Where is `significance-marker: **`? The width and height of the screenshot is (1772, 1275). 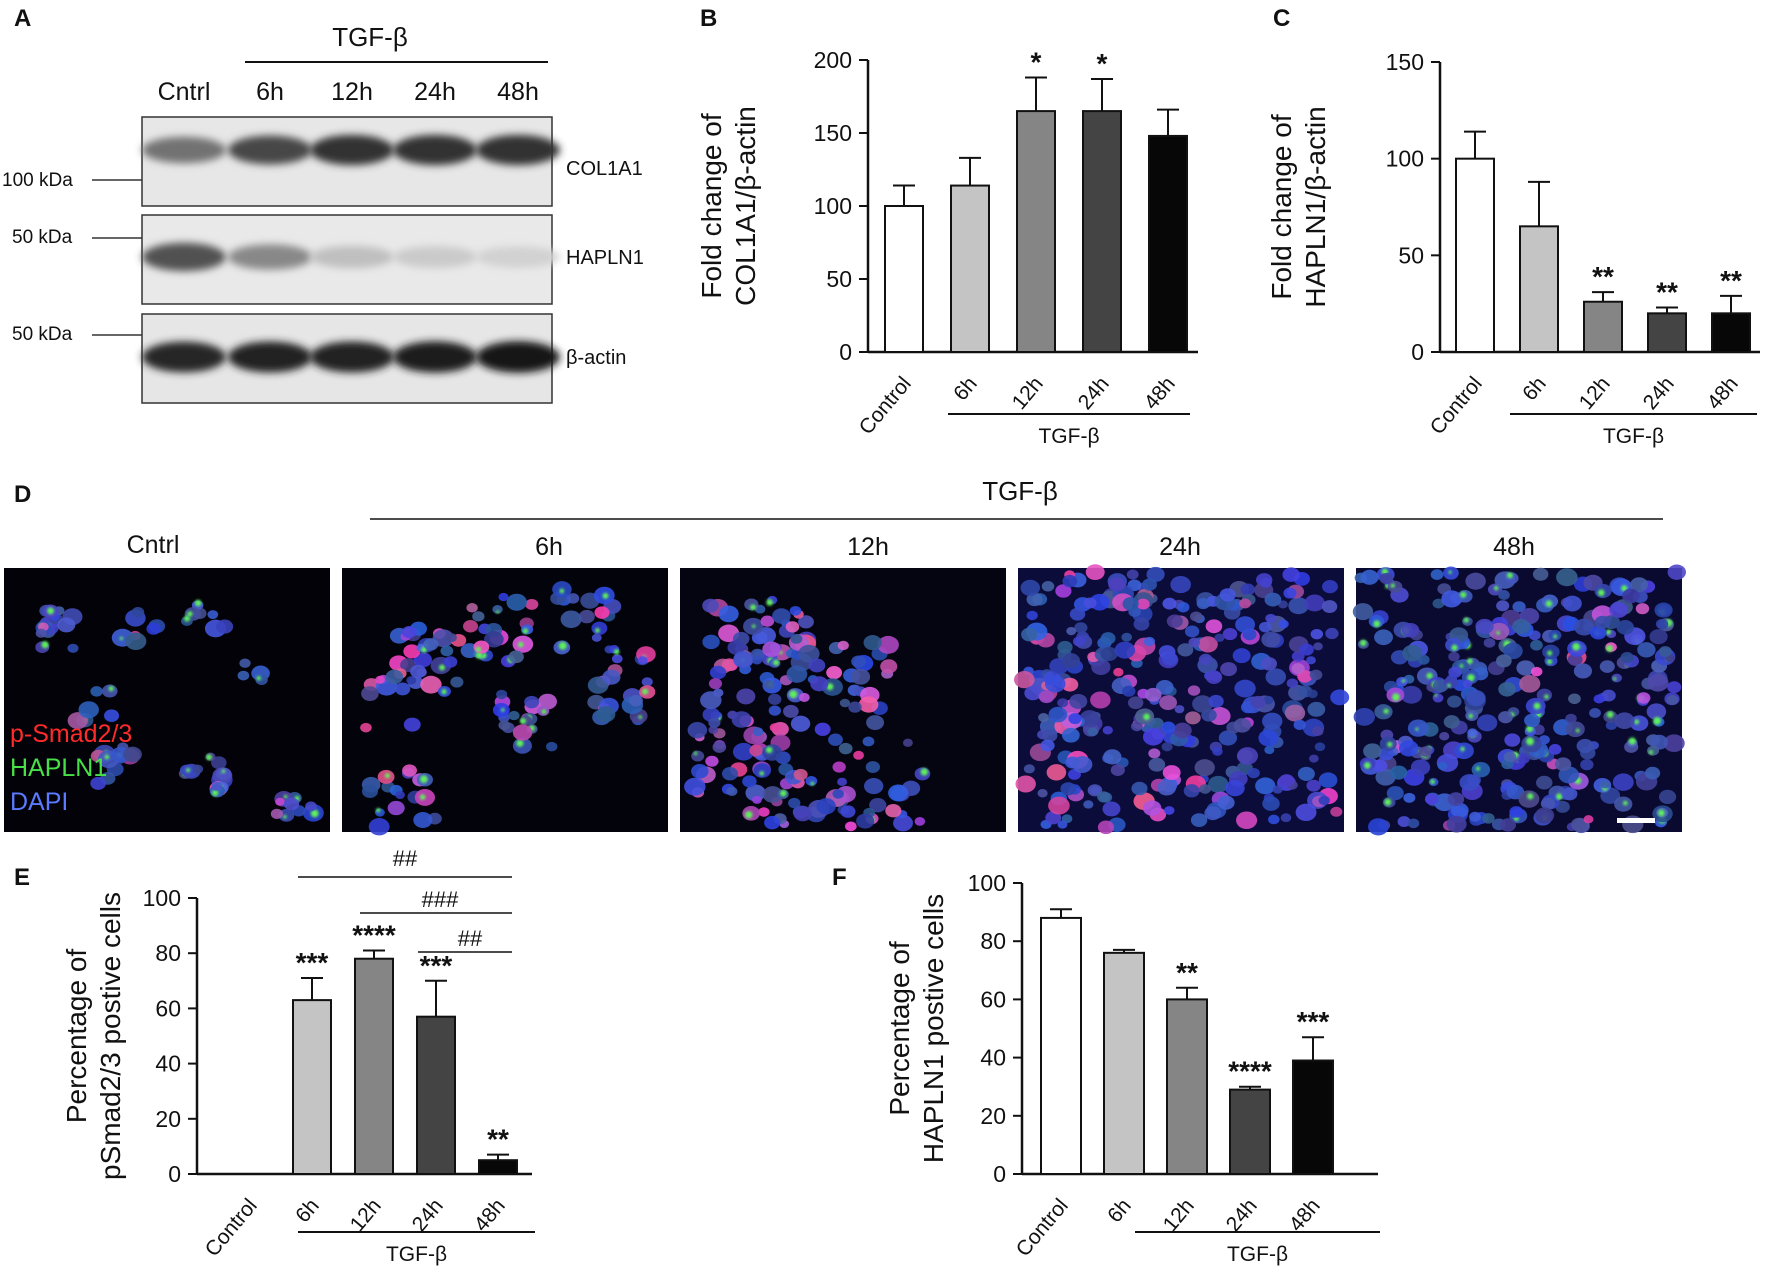 significance-marker: ** is located at coordinates (1667, 292).